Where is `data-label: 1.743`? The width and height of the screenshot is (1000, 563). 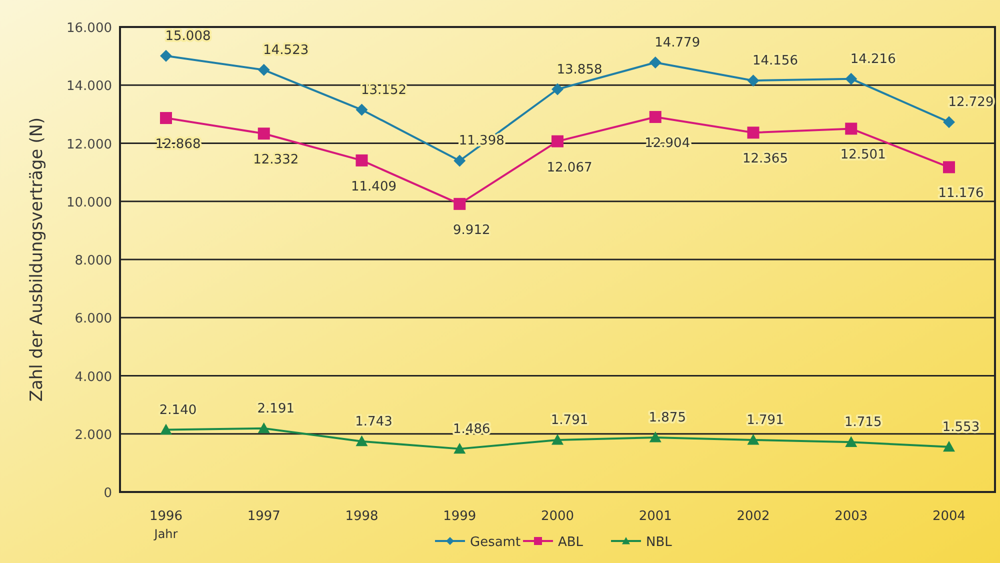 data-label: 1.743 is located at coordinates (373, 422).